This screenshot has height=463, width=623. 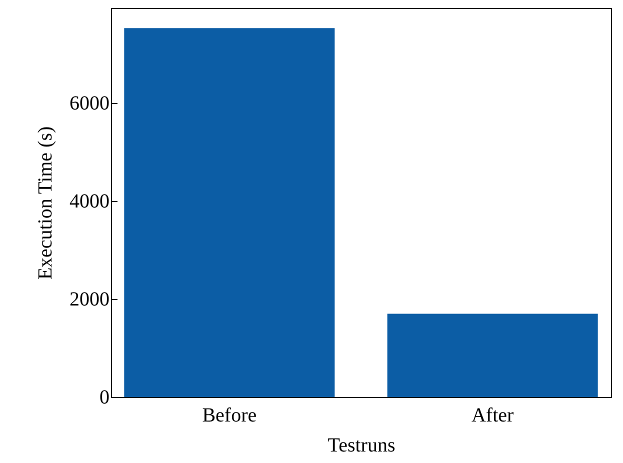 I want to click on x-axis-title: Testruns, so click(x=362, y=445).